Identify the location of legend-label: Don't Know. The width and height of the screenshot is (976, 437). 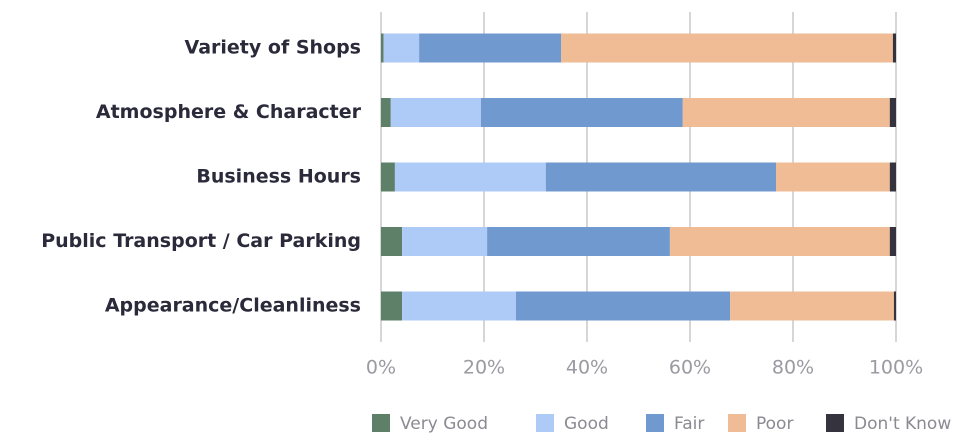
(902, 424).